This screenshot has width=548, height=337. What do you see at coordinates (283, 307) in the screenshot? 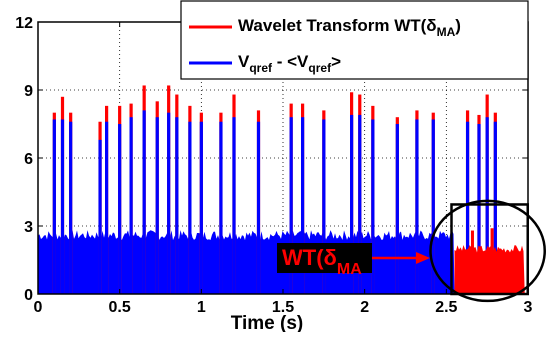
I see `x-tick-label: 1.5` at bounding box center [283, 307].